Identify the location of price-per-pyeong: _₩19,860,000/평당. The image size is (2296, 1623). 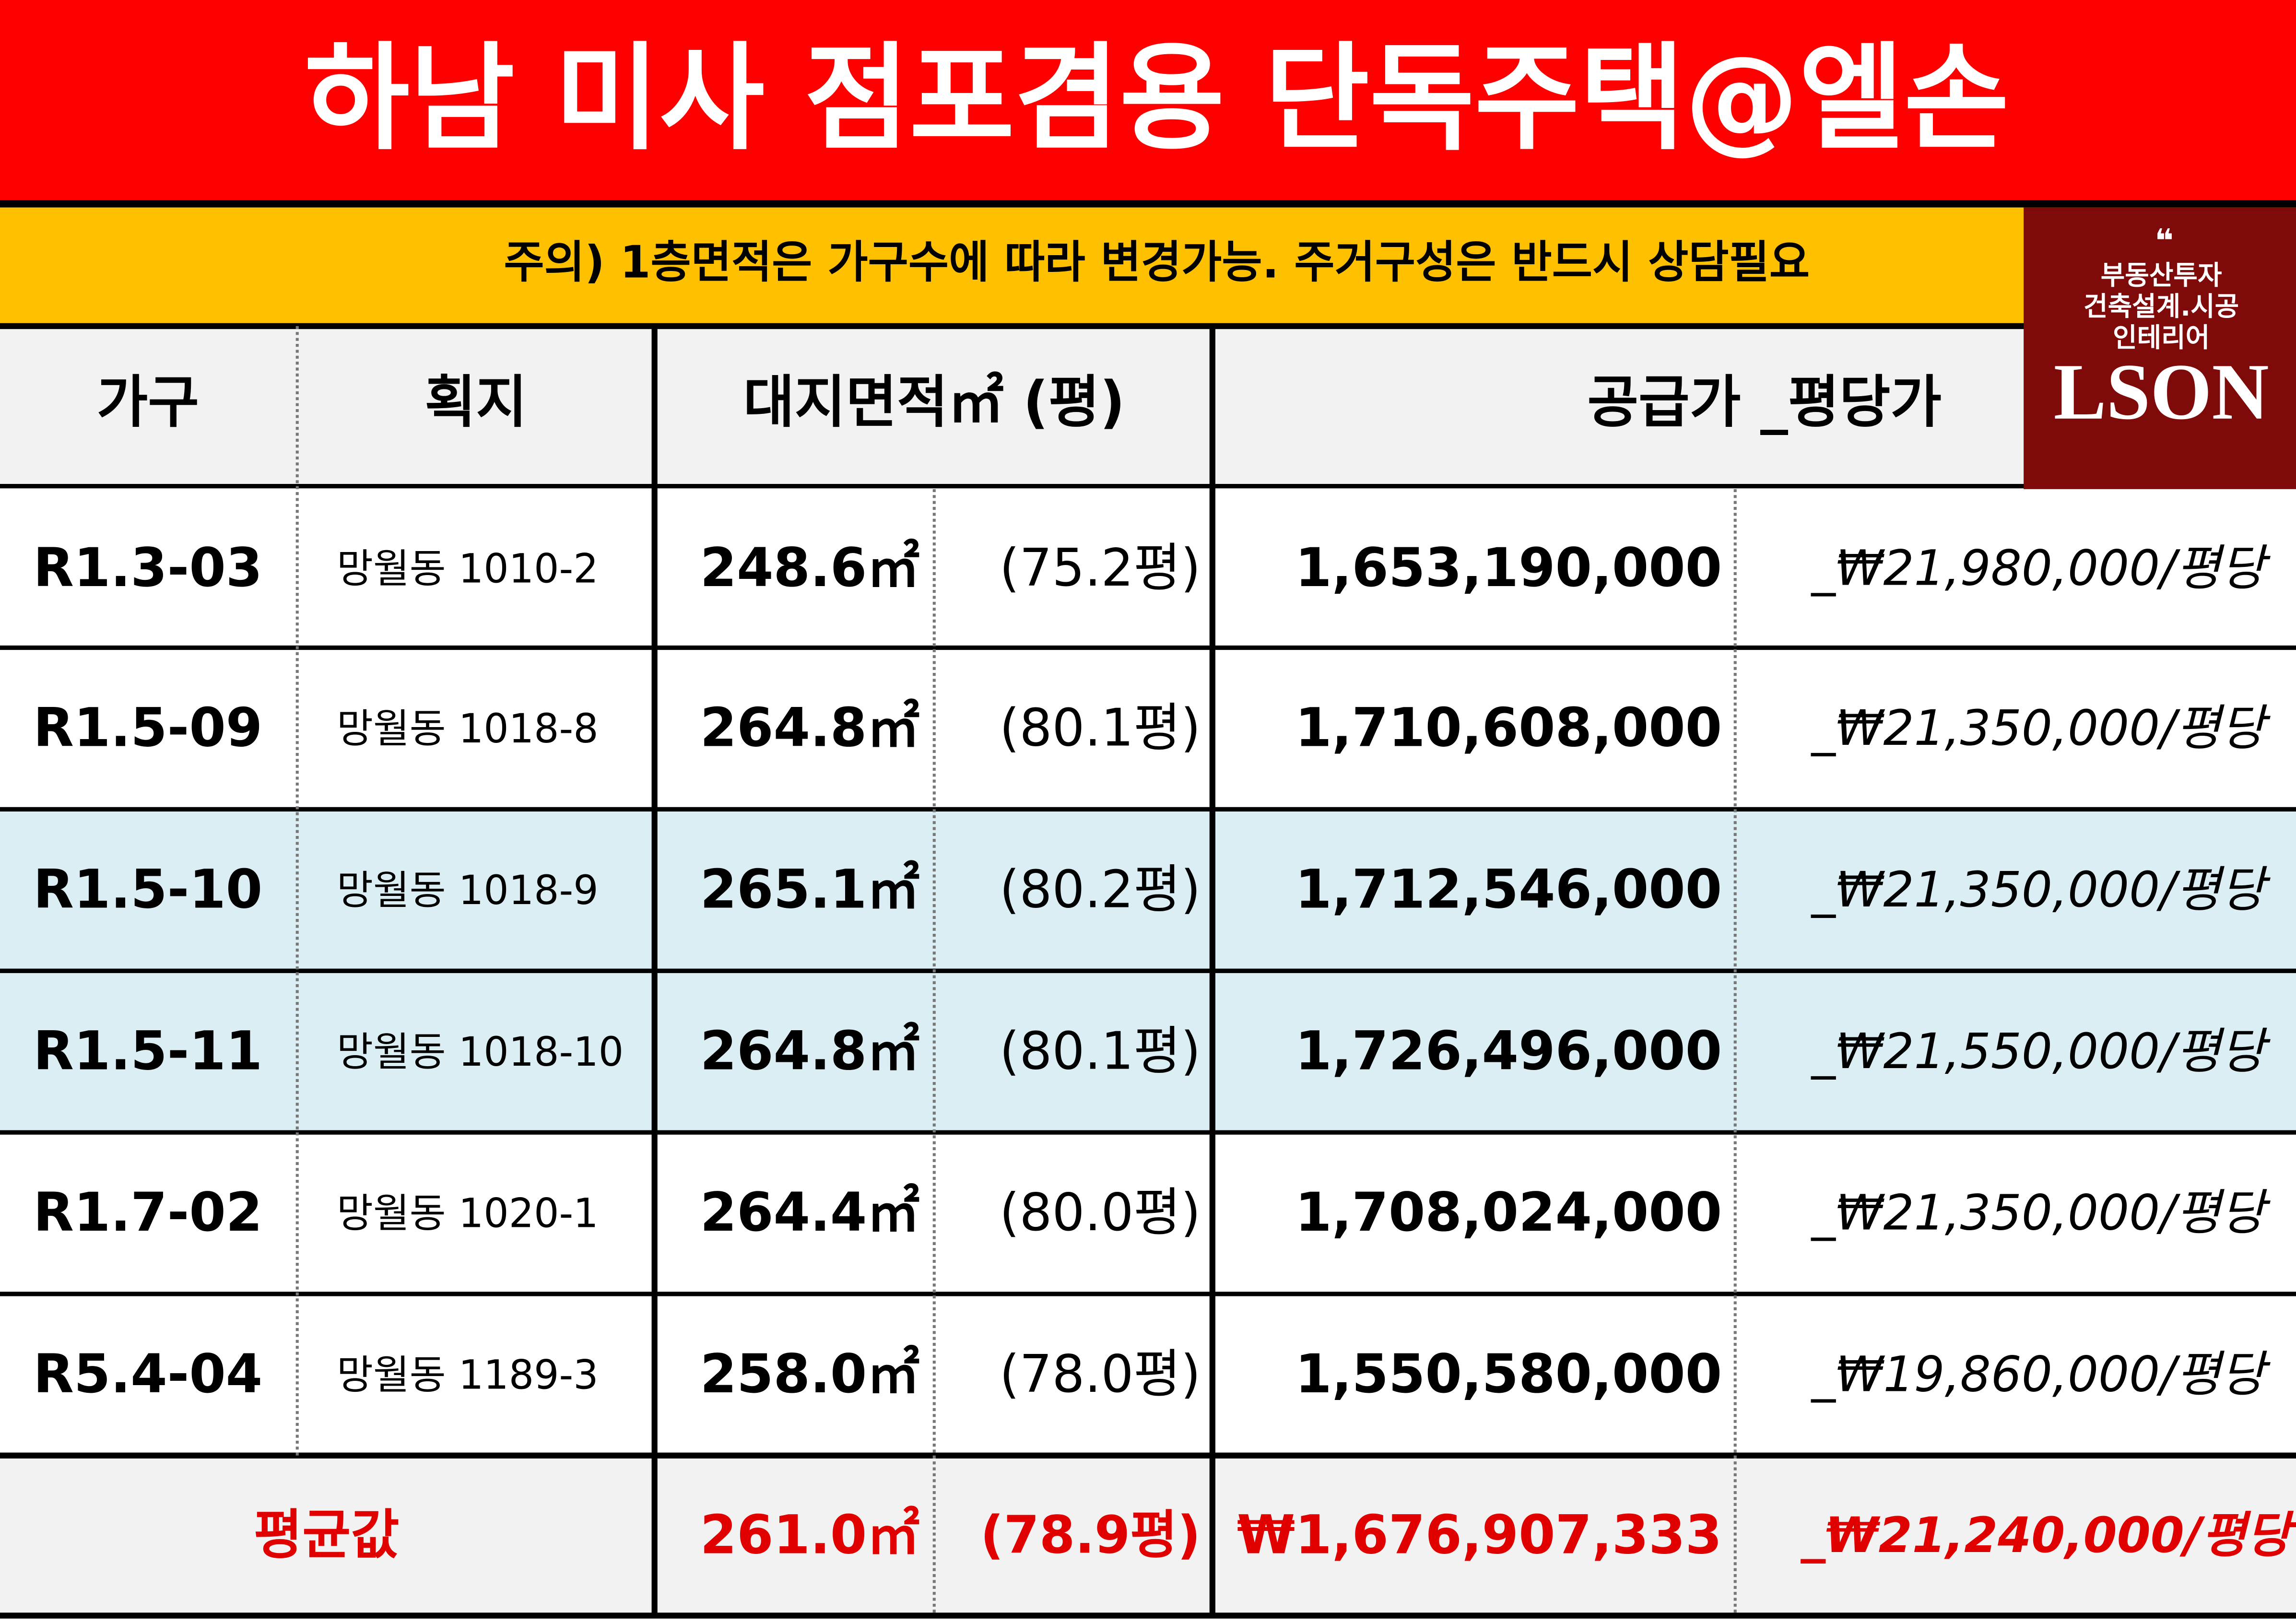
(2041, 1374).